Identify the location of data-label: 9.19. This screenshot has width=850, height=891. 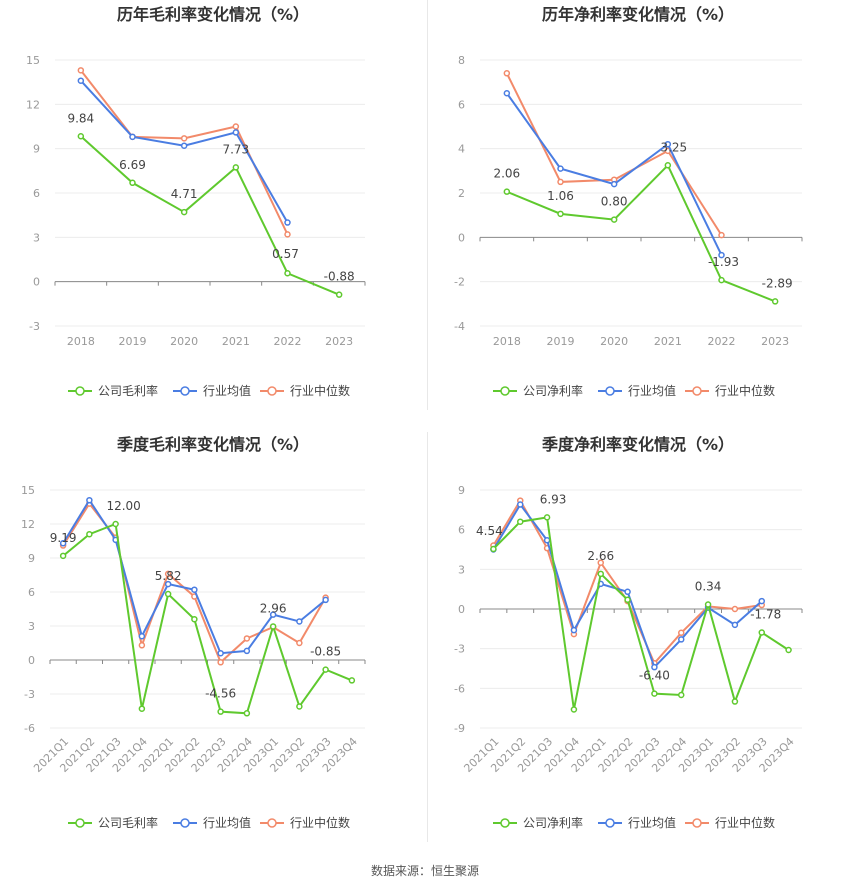
(63, 538).